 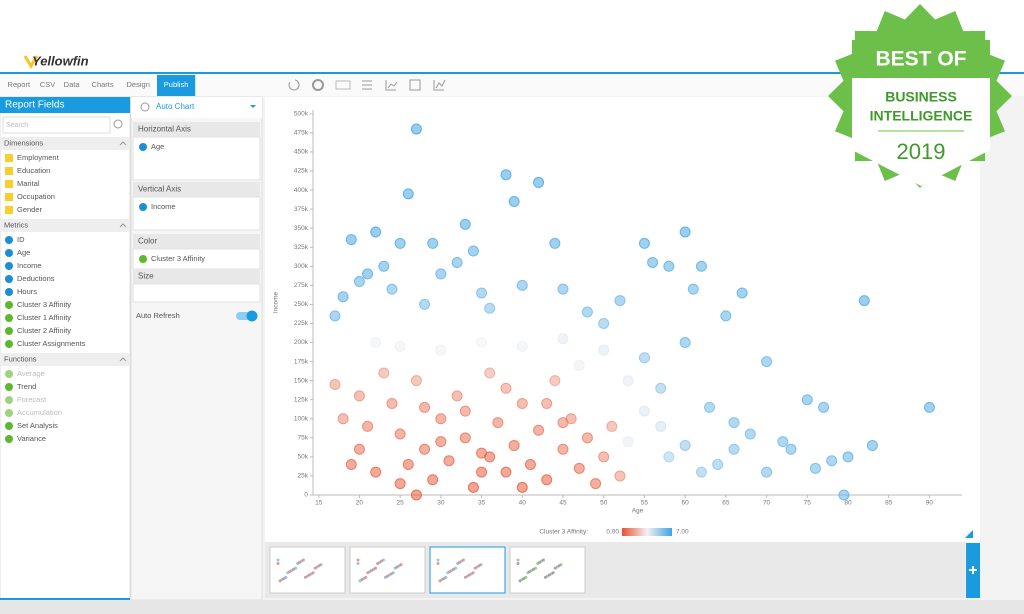 What do you see at coordinates (647, 532) in the screenshot?
I see `colorbar` at bounding box center [647, 532].